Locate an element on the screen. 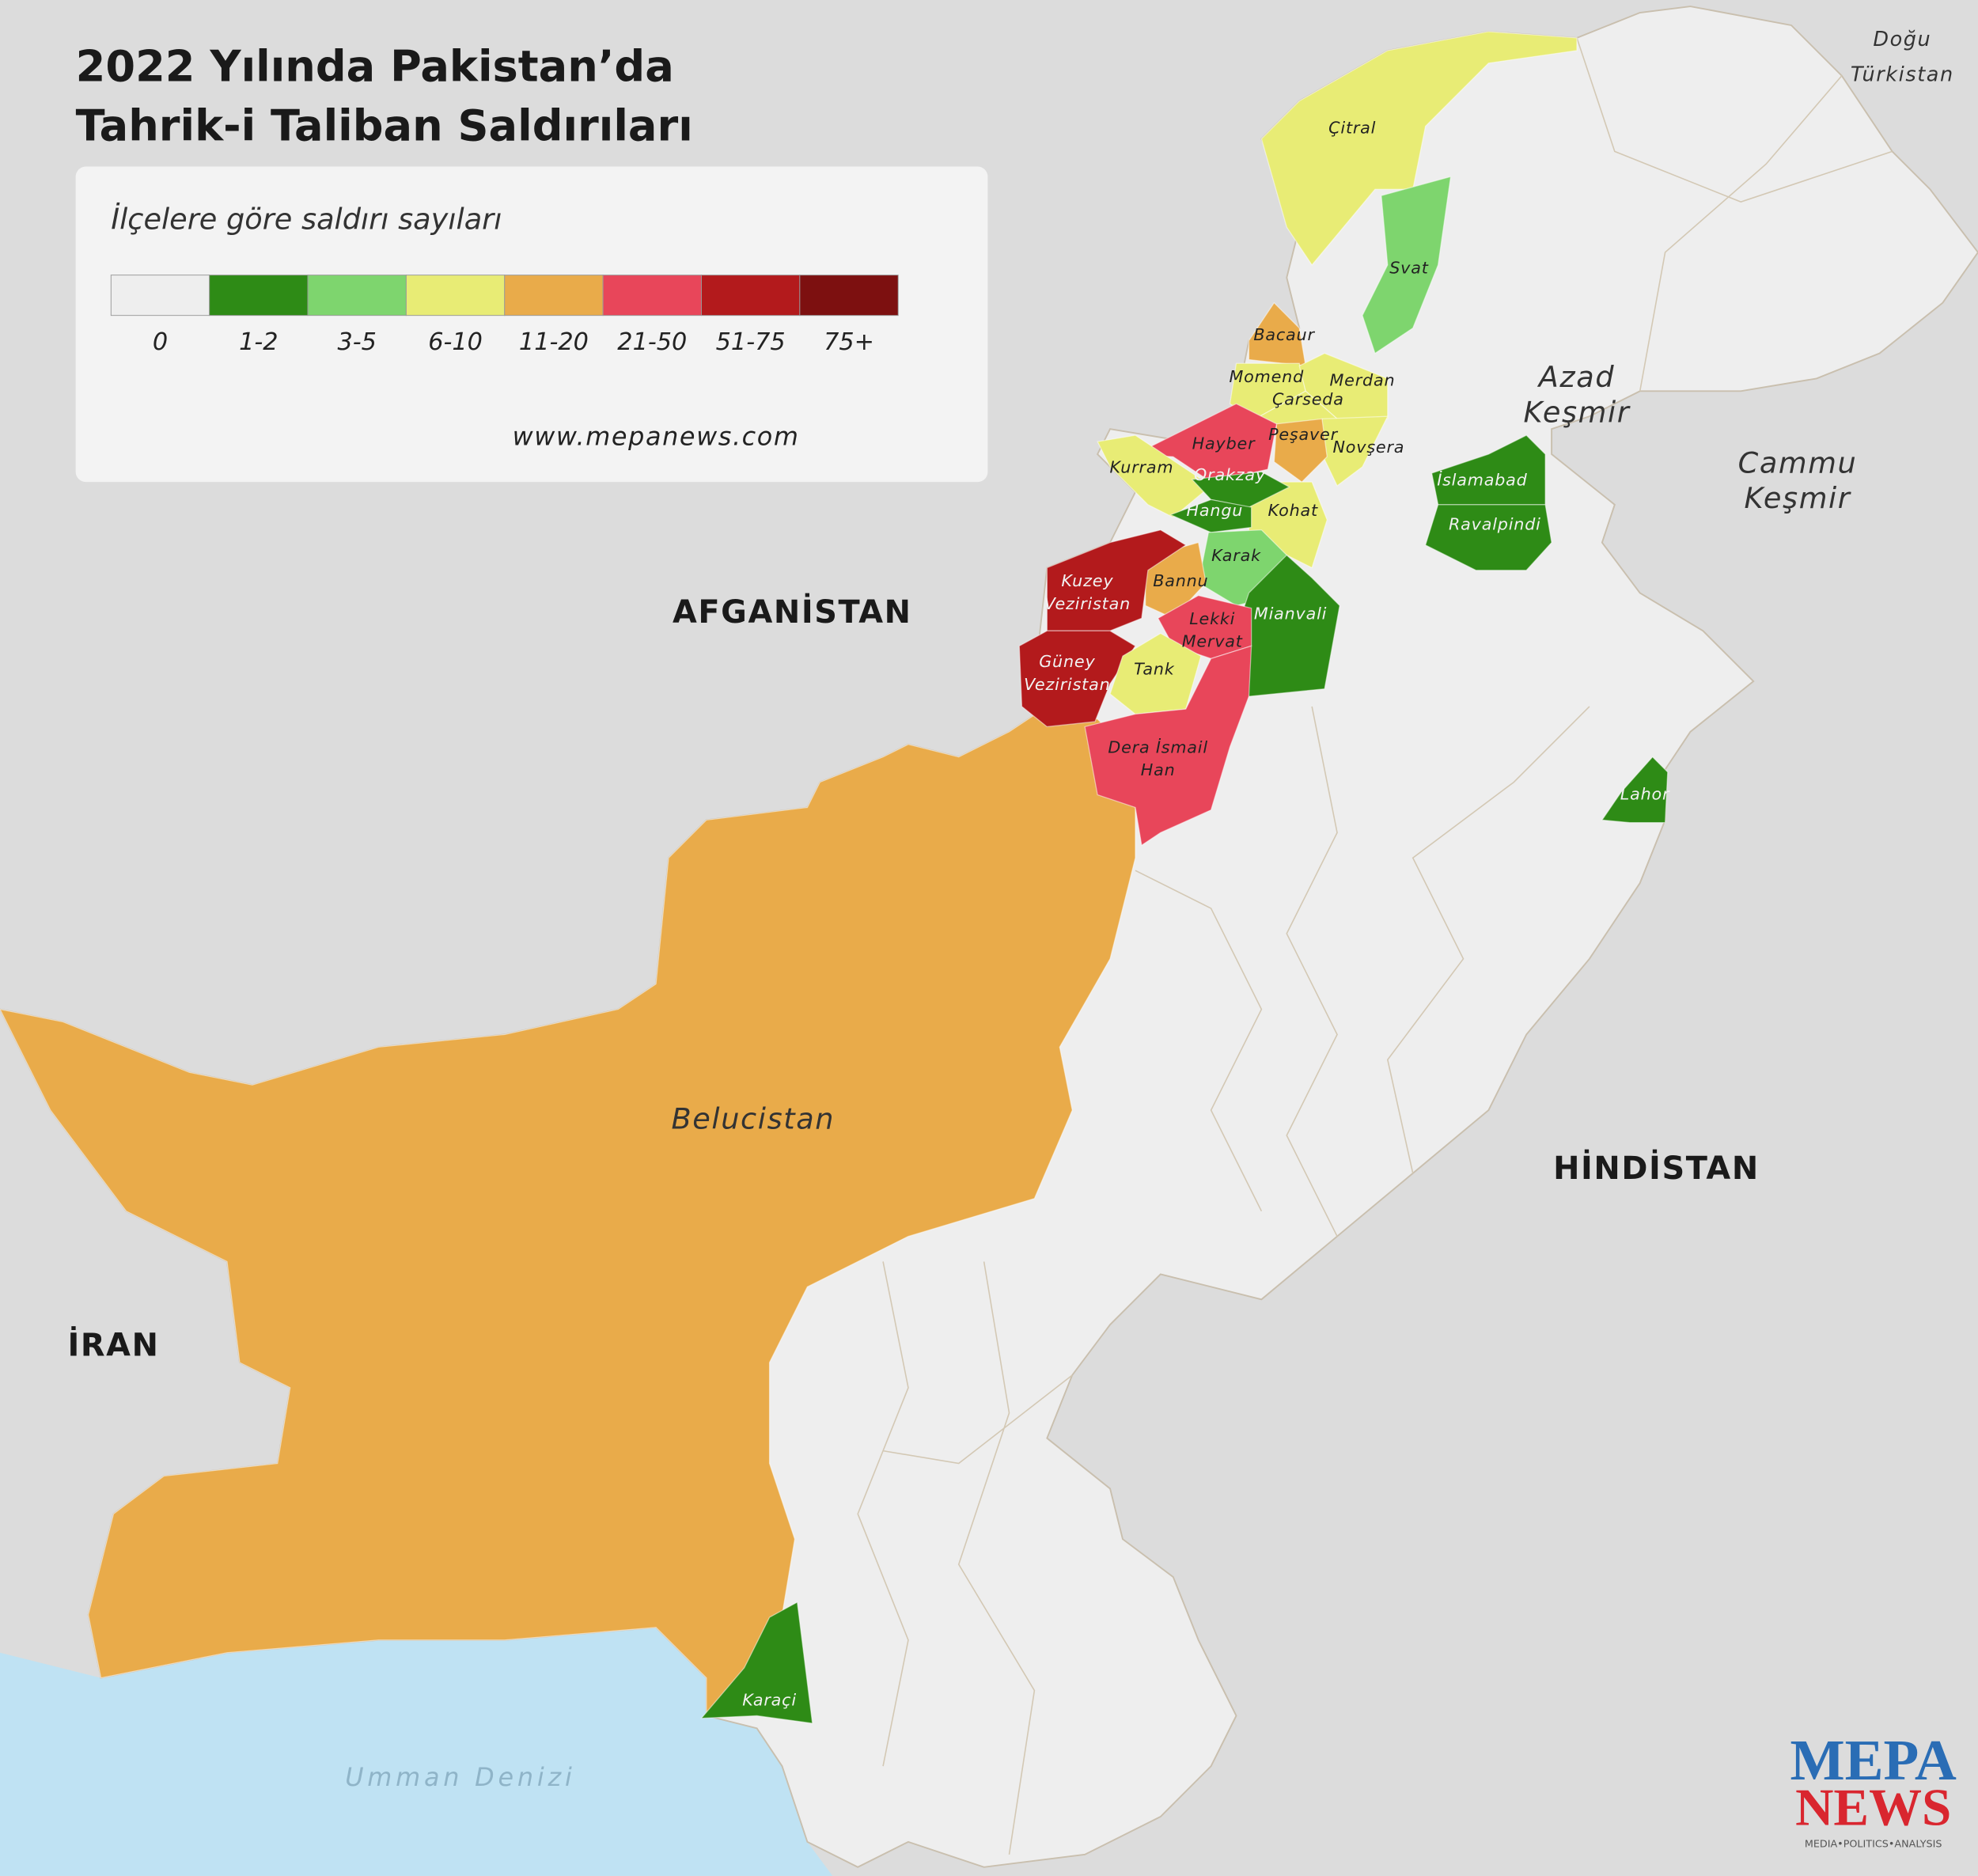  region-label: Cammu is located at coordinates (1798, 462).